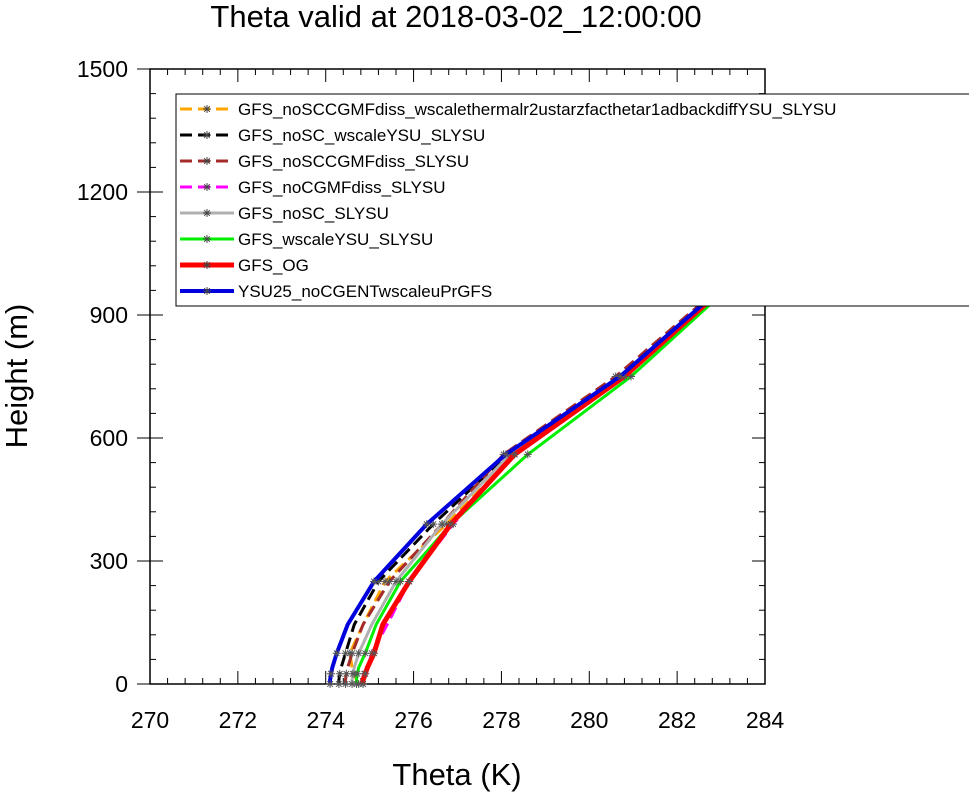 This screenshot has height=796, width=969. What do you see at coordinates (238, 720) in the screenshot?
I see `x-tick-label: 272` at bounding box center [238, 720].